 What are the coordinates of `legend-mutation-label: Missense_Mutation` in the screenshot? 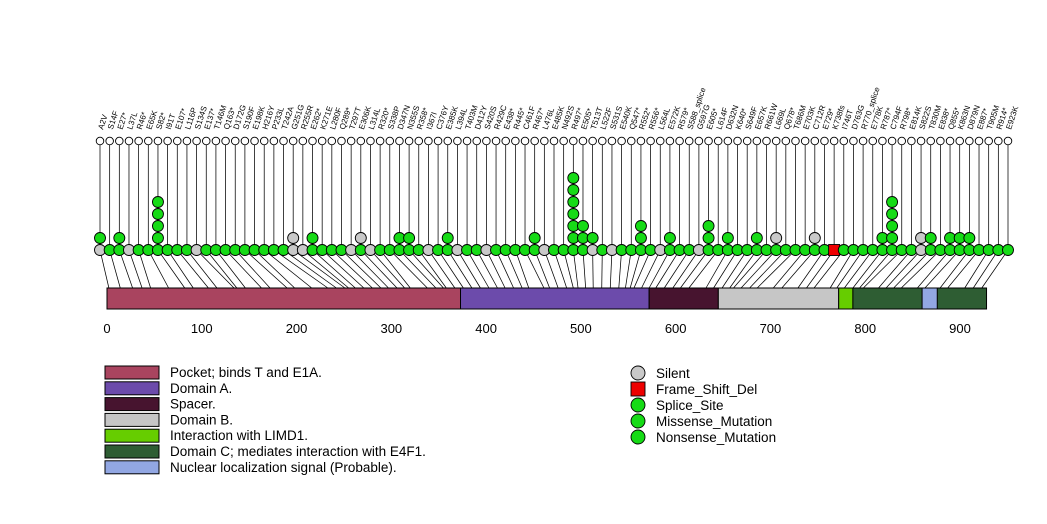 It's located at (714, 421).